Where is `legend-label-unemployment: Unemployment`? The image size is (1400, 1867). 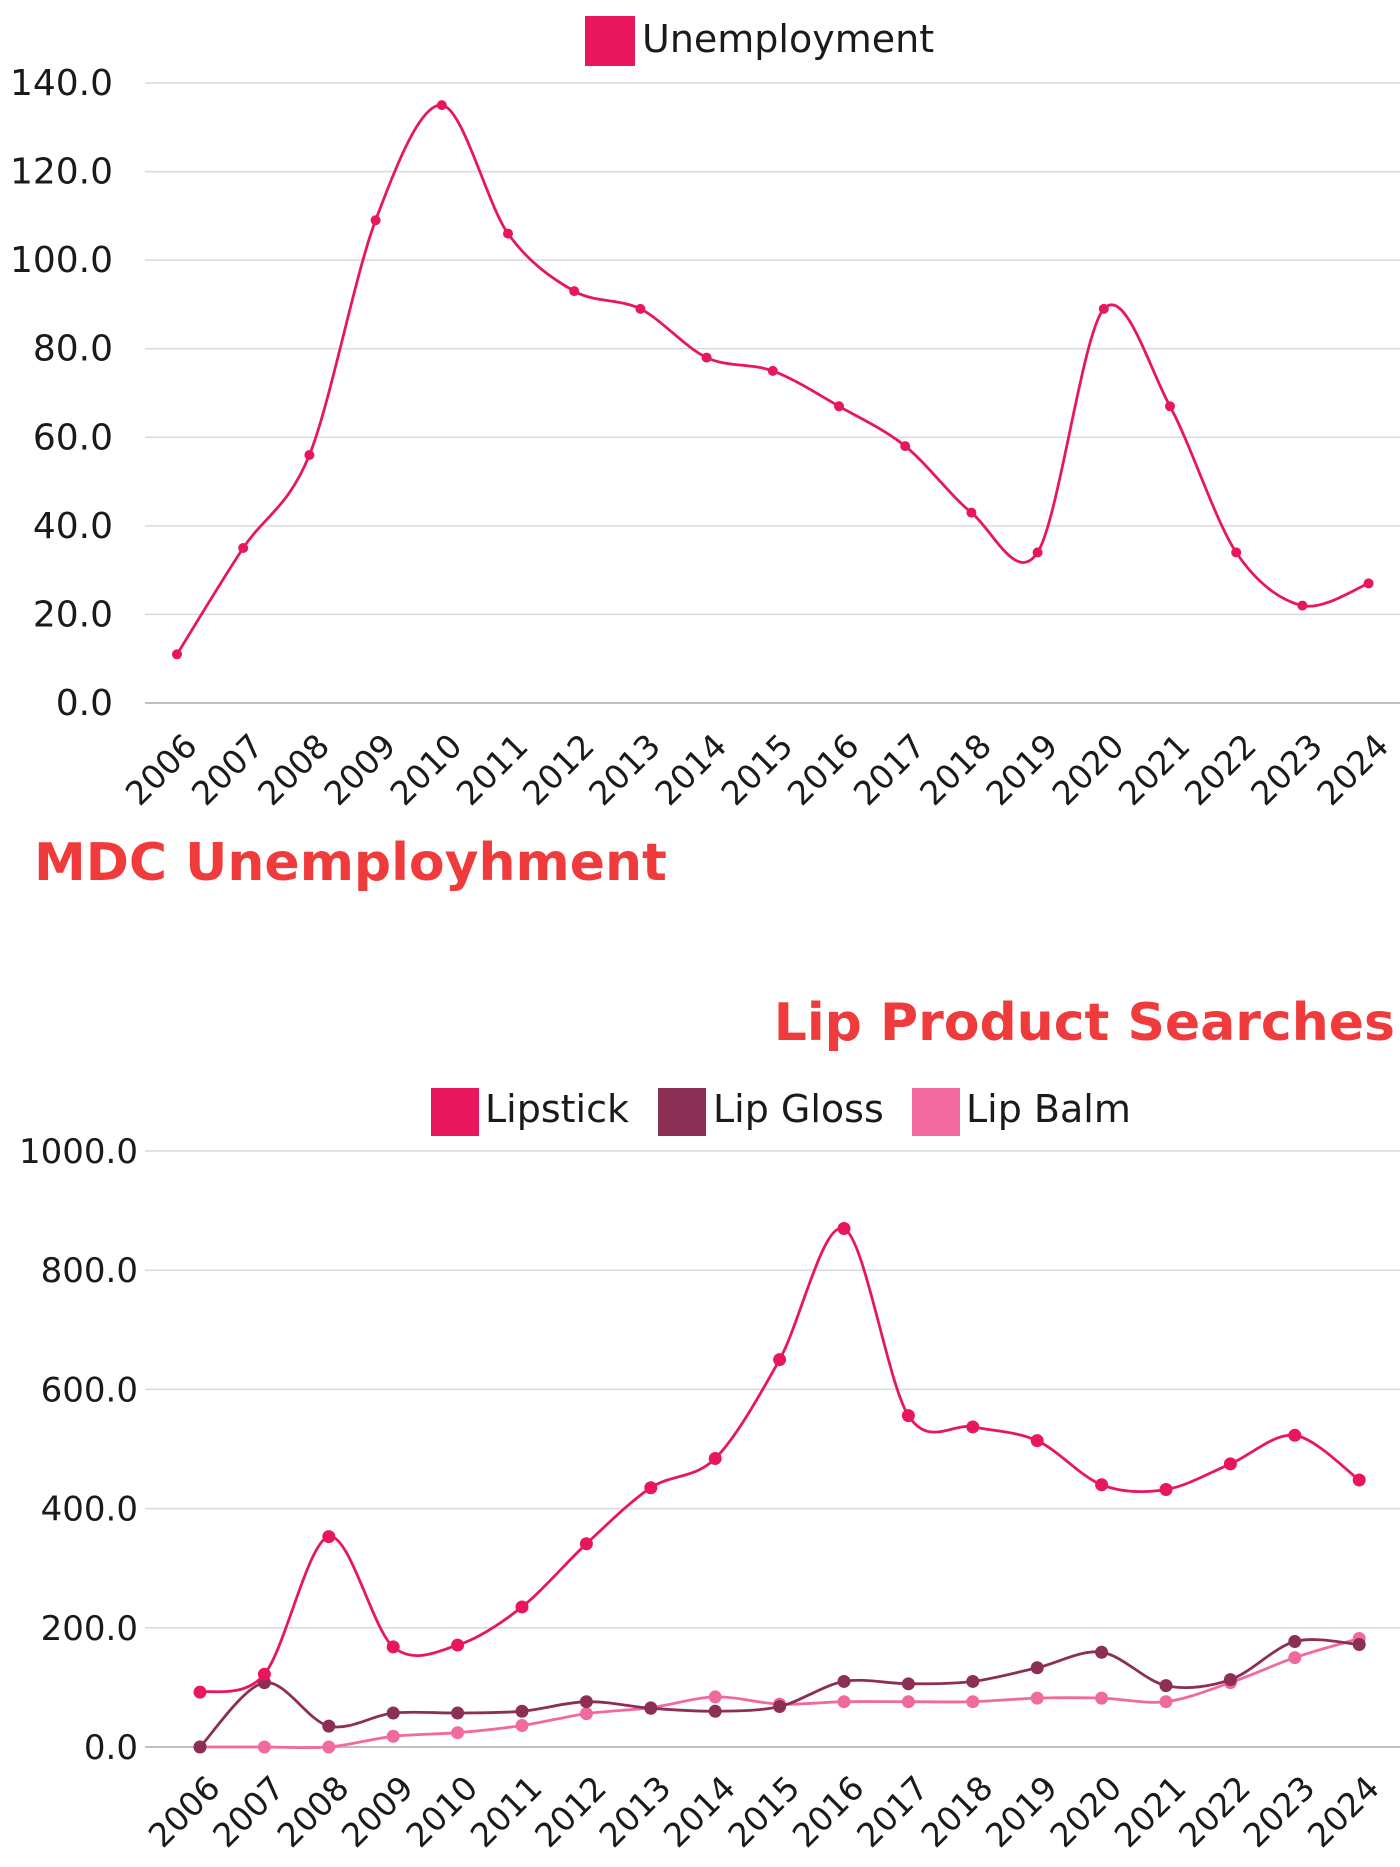
legend-label-unemployment: Unemployment is located at coordinates (788, 39).